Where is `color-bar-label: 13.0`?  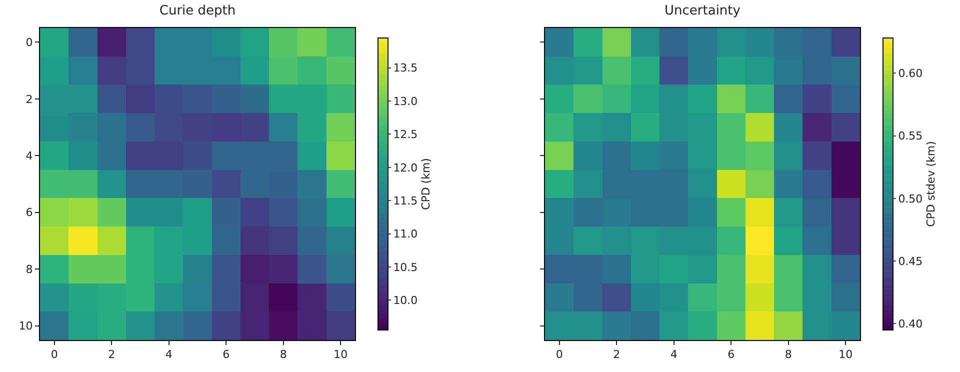
color-bar-label: 13.0 is located at coordinates (405, 101).